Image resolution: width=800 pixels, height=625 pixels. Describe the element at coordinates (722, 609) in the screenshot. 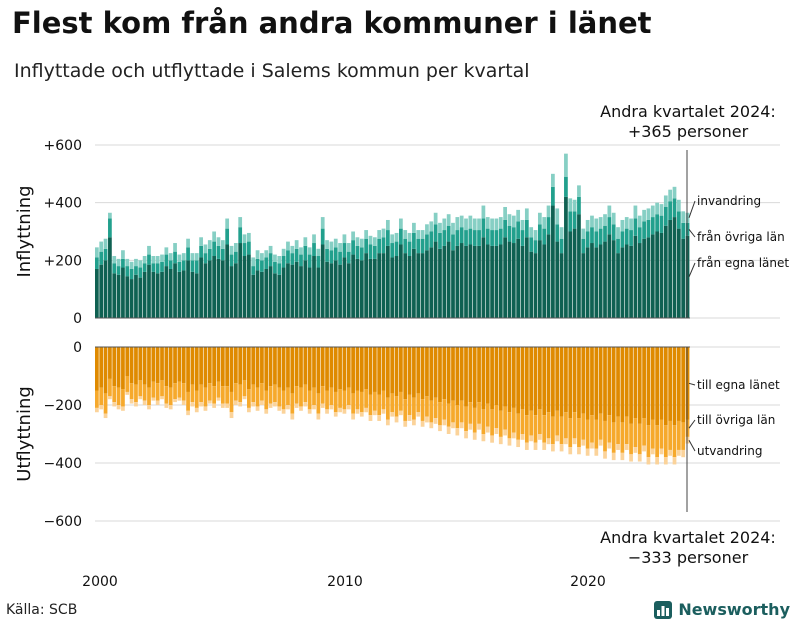

I see `brand-logo: Newsworthy` at that location.